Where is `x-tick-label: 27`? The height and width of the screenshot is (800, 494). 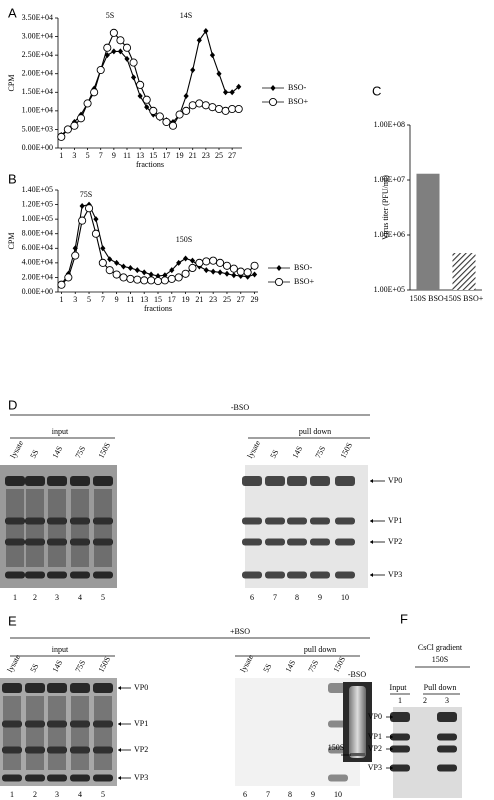 x-tick-label: 27 is located at coordinates (241, 299).